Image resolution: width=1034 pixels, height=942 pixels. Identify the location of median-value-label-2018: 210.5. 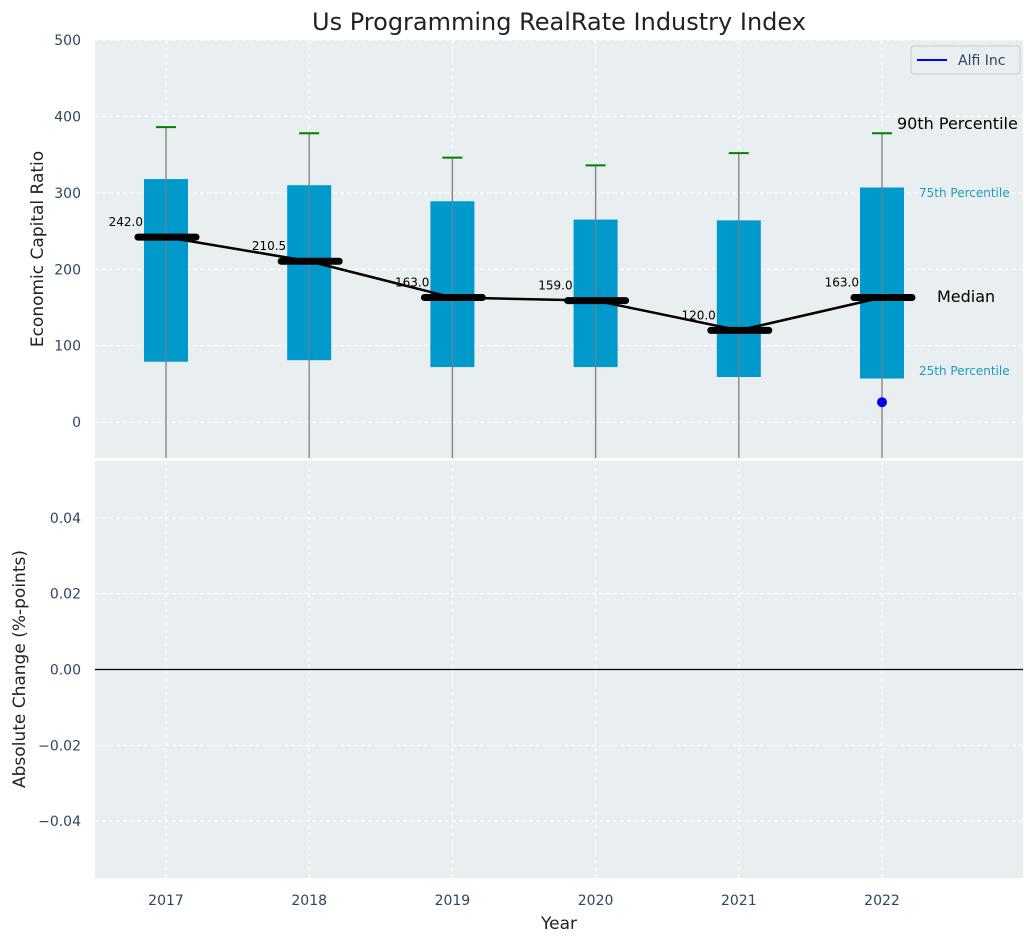
(269, 246).